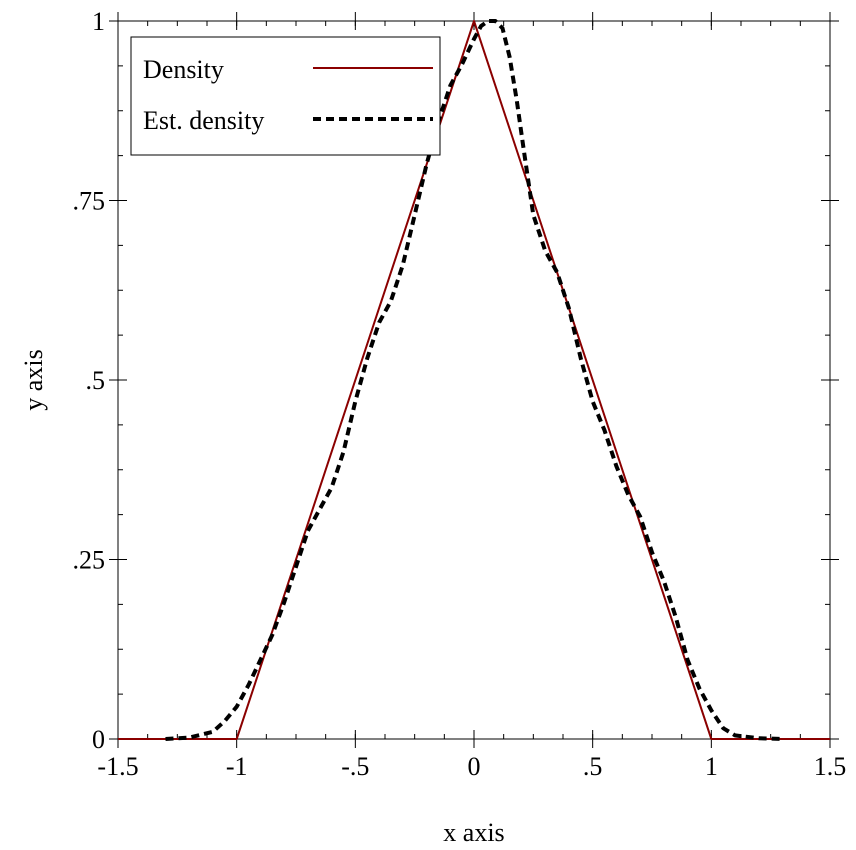 The height and width of the screenshot is (850, 856). Describe the element at coordinates (237, 766) in the screenshot. I see `x-tick-label: -1` at that location.